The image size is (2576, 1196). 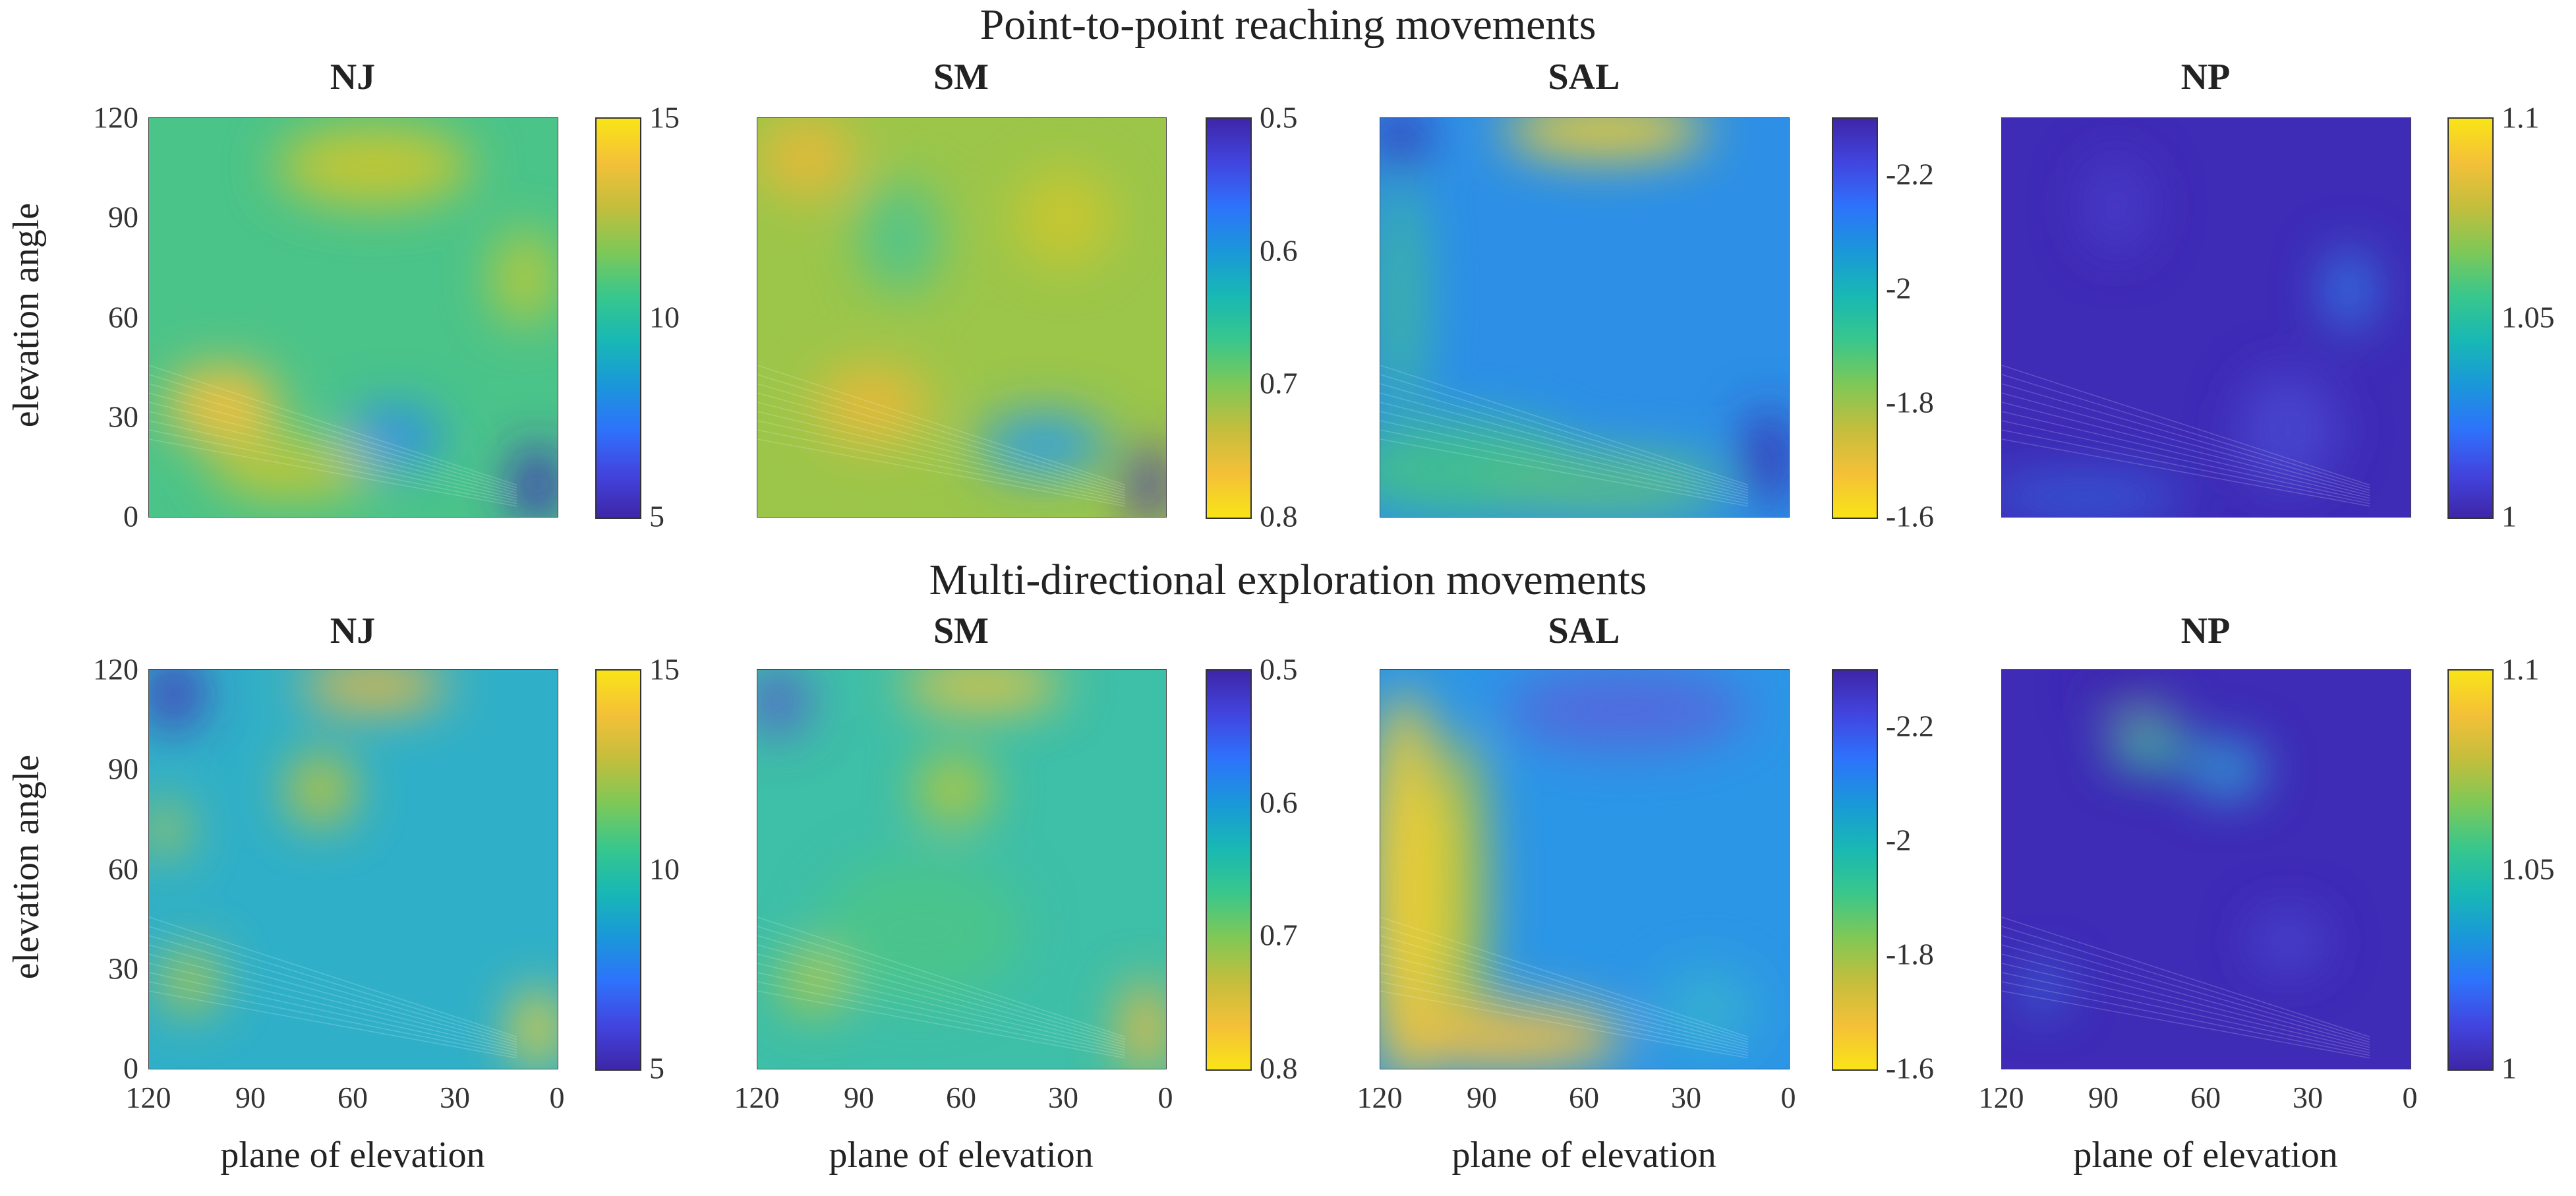 What do you see at coordinates (353, 77) in the screenshot?
I see `panel-title: NJ` at bounding box center [353, 77].